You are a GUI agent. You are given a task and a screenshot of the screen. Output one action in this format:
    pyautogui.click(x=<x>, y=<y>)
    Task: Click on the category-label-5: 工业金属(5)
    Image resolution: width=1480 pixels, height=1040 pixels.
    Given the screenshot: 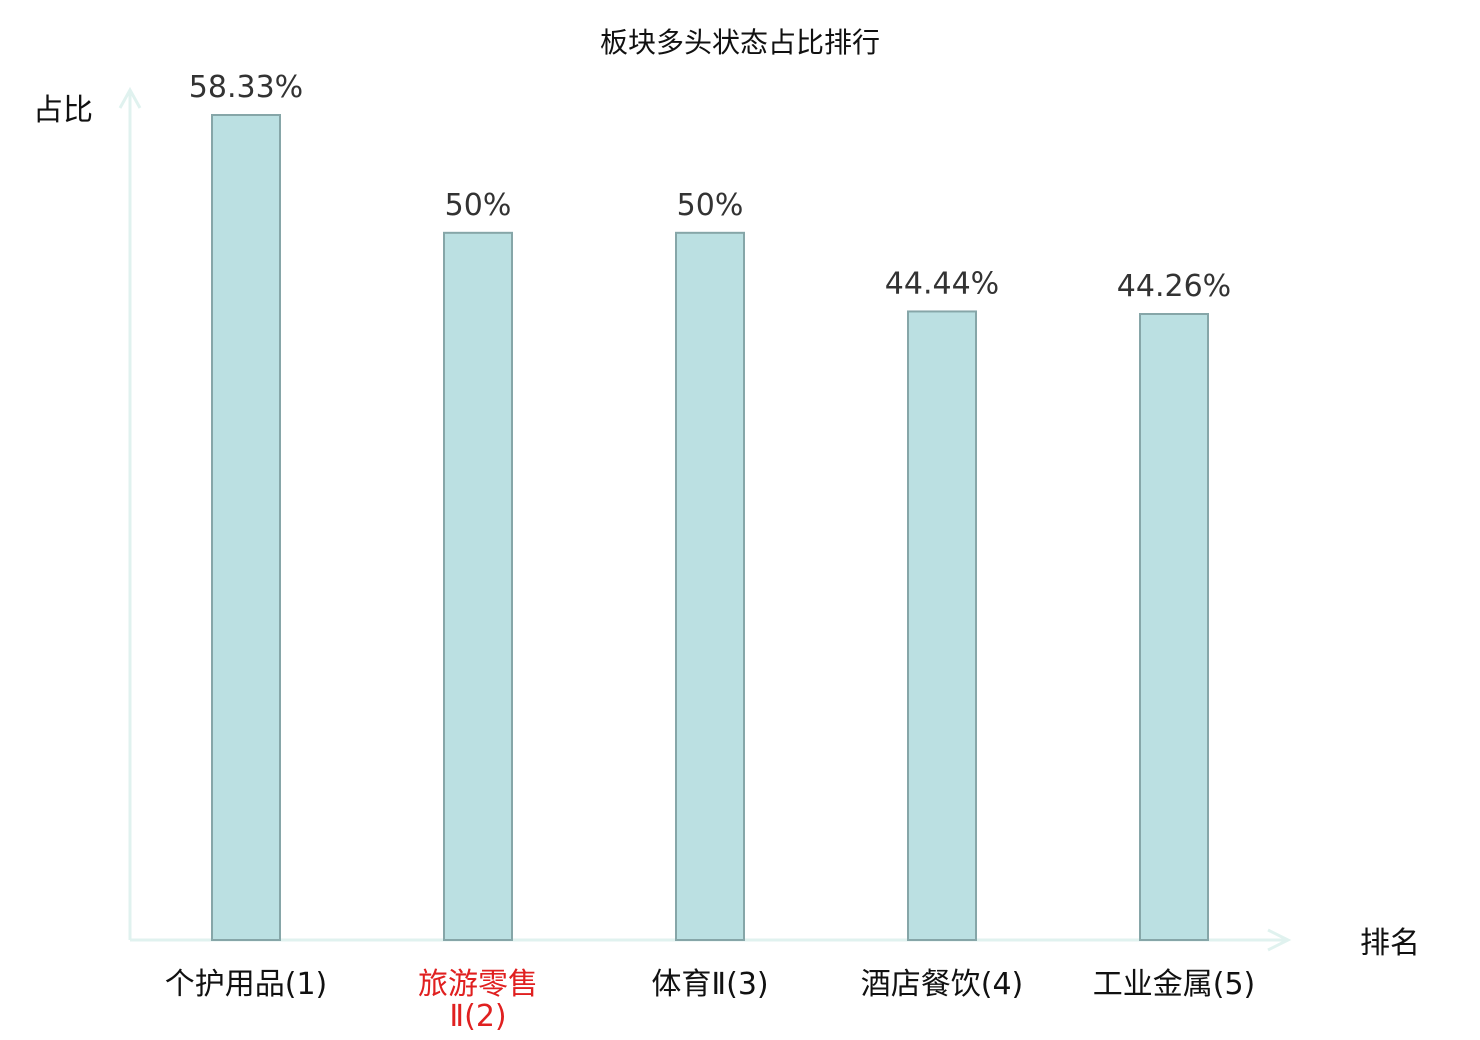 What is the action you would take?
    pyautogui.click(x=1174, y=984)
    